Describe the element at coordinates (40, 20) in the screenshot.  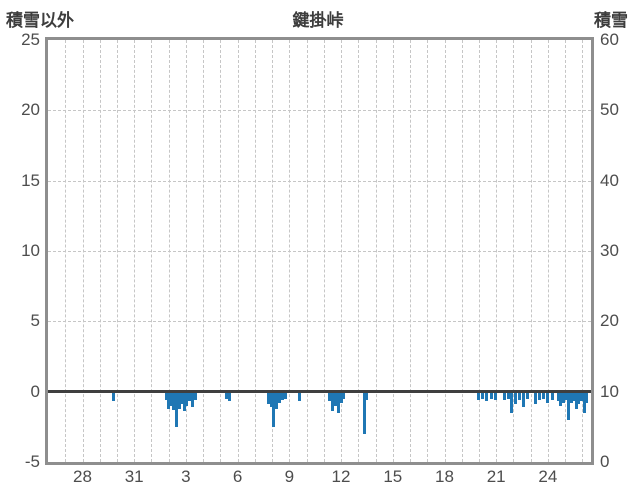
I see `left-axis-title: 積雪以外` at that location.